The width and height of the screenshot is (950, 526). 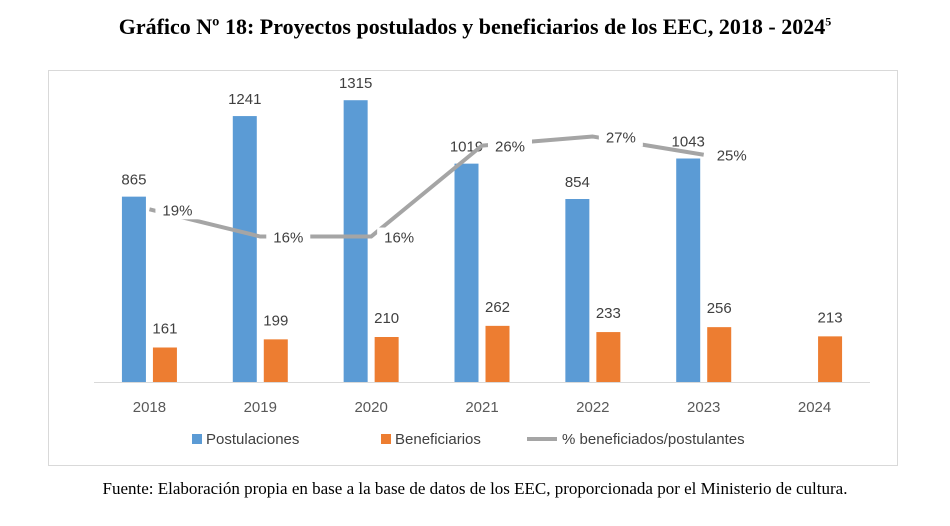 I want to click on label-porcentaje-2021: 26%, so click(x=510, y=147).